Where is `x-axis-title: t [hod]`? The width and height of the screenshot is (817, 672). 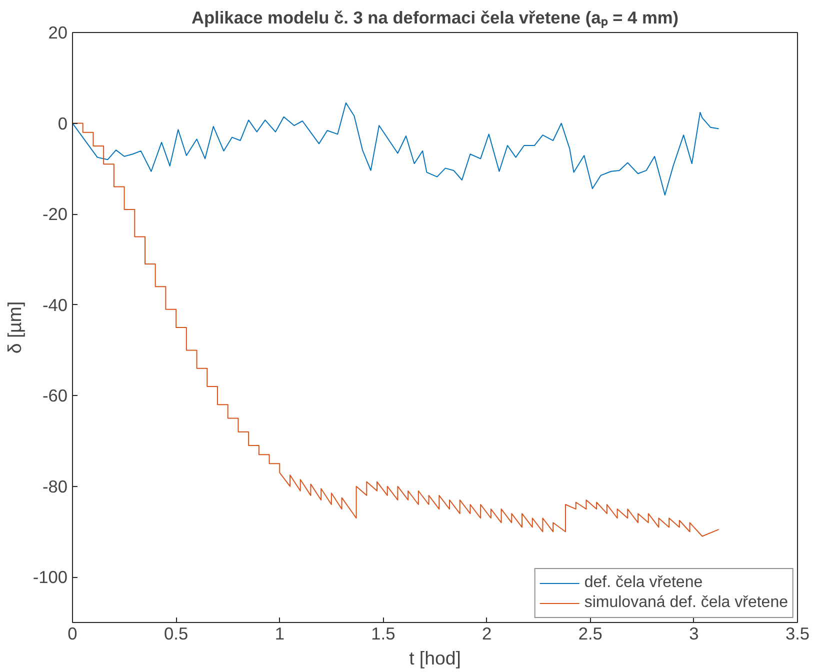 x-axis-title: t [hod] is located at coordinates (435, 658).